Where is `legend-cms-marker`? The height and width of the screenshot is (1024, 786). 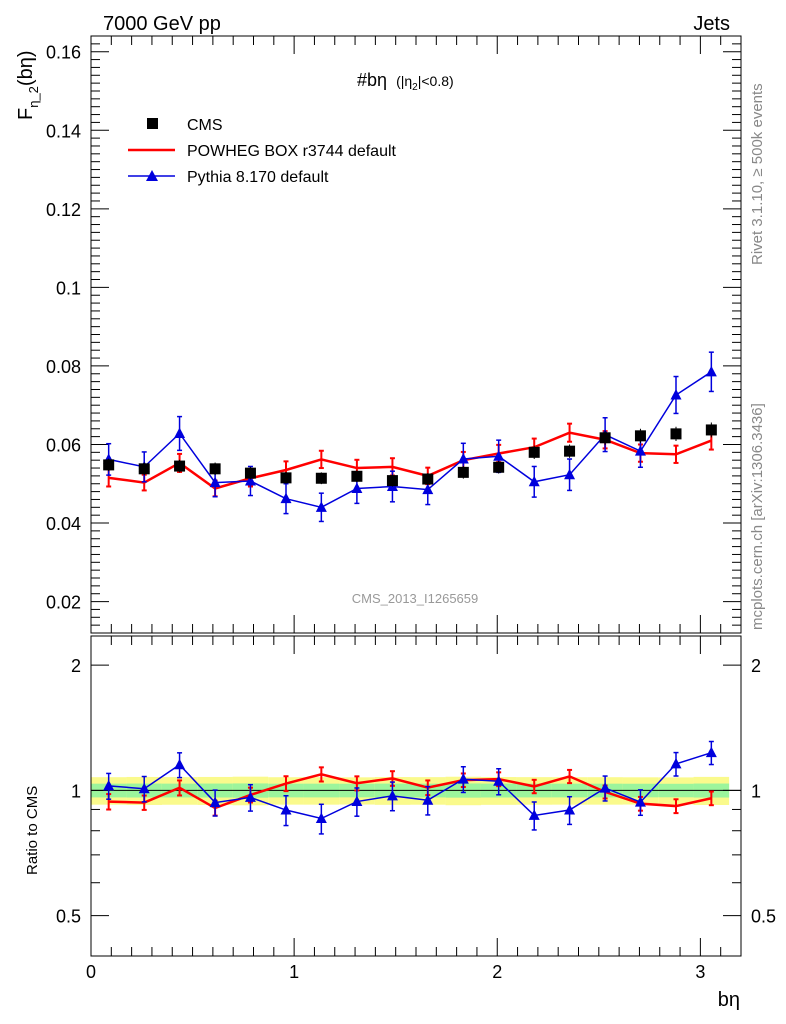
legend-cms-marker is located at coordinates (152, 123).